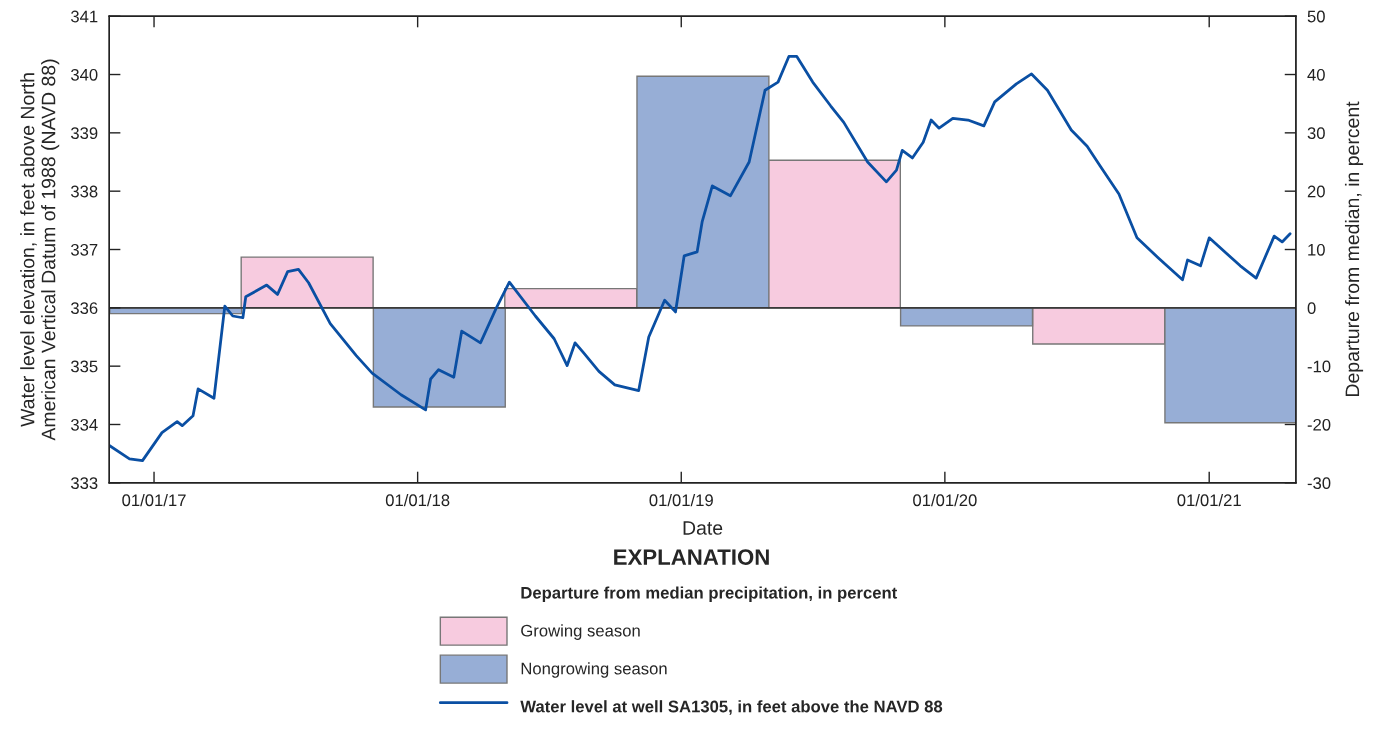 The width and height of the screenshot is (1383, 736). Describe the element at coordinates (40, 250) in the screenshot. I see `y-axis-title: Water level elevation, in feet above North American Vertical Datum of 1988 (NAVD 88)` at that location.